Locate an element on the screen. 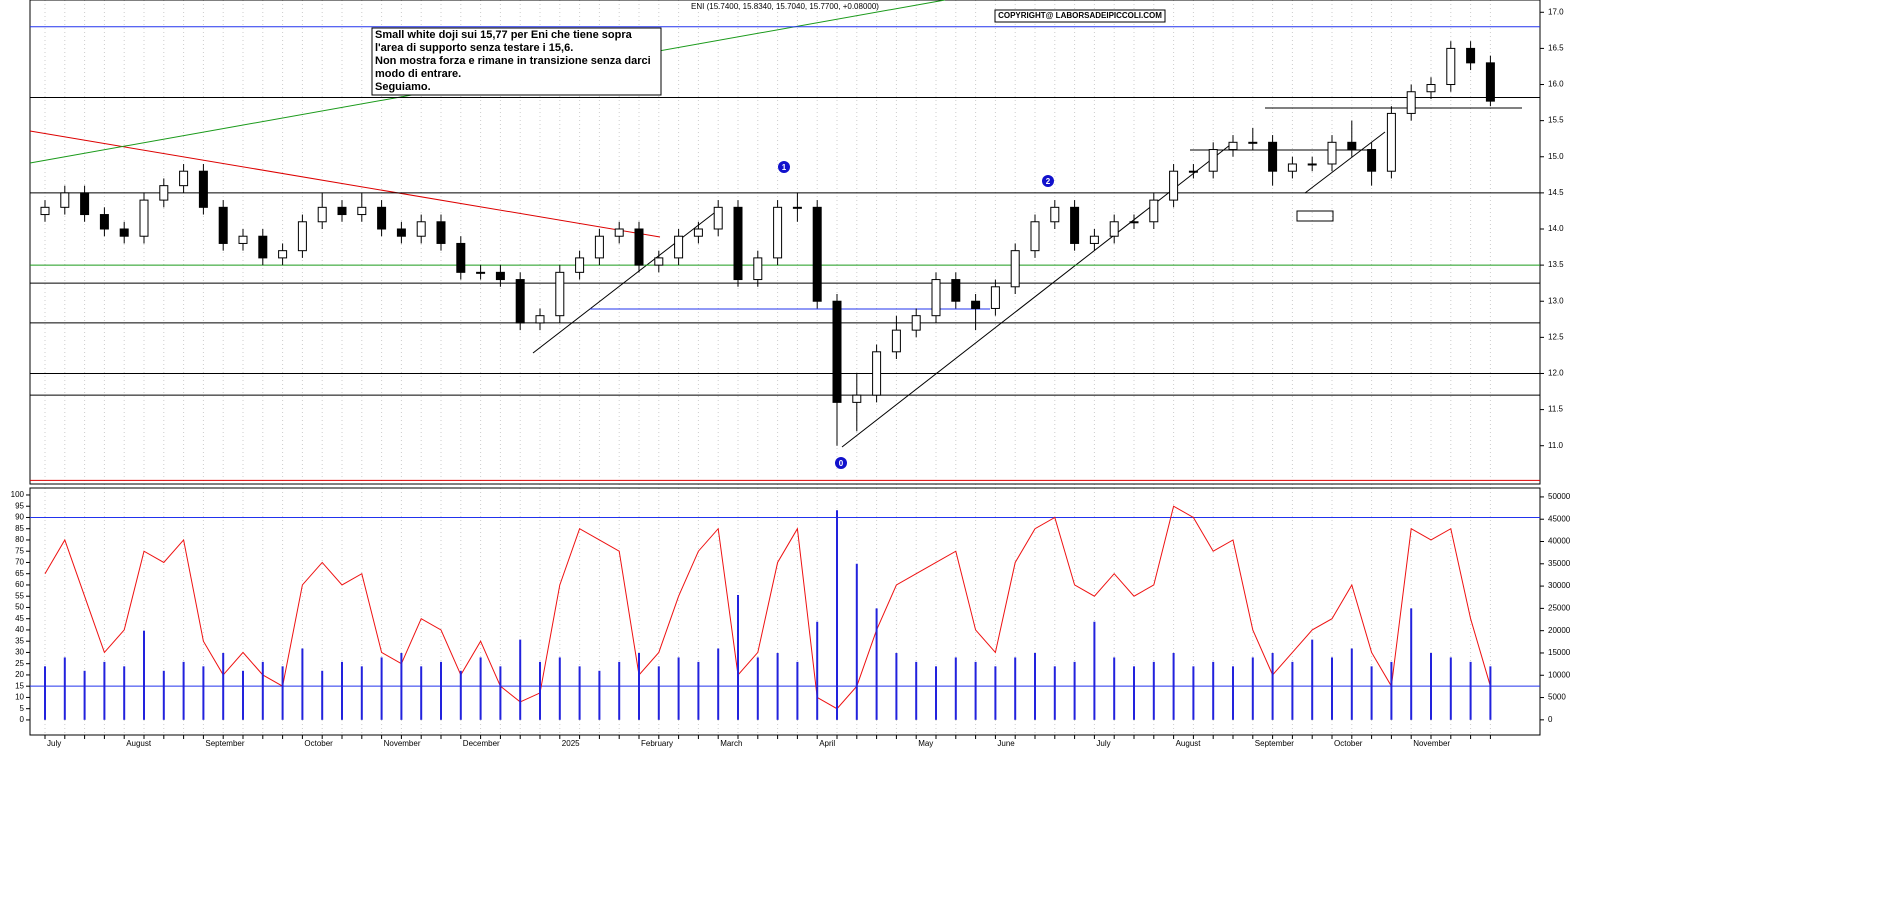  annotation: Seguiamo. is located at coordinates (403, 87).